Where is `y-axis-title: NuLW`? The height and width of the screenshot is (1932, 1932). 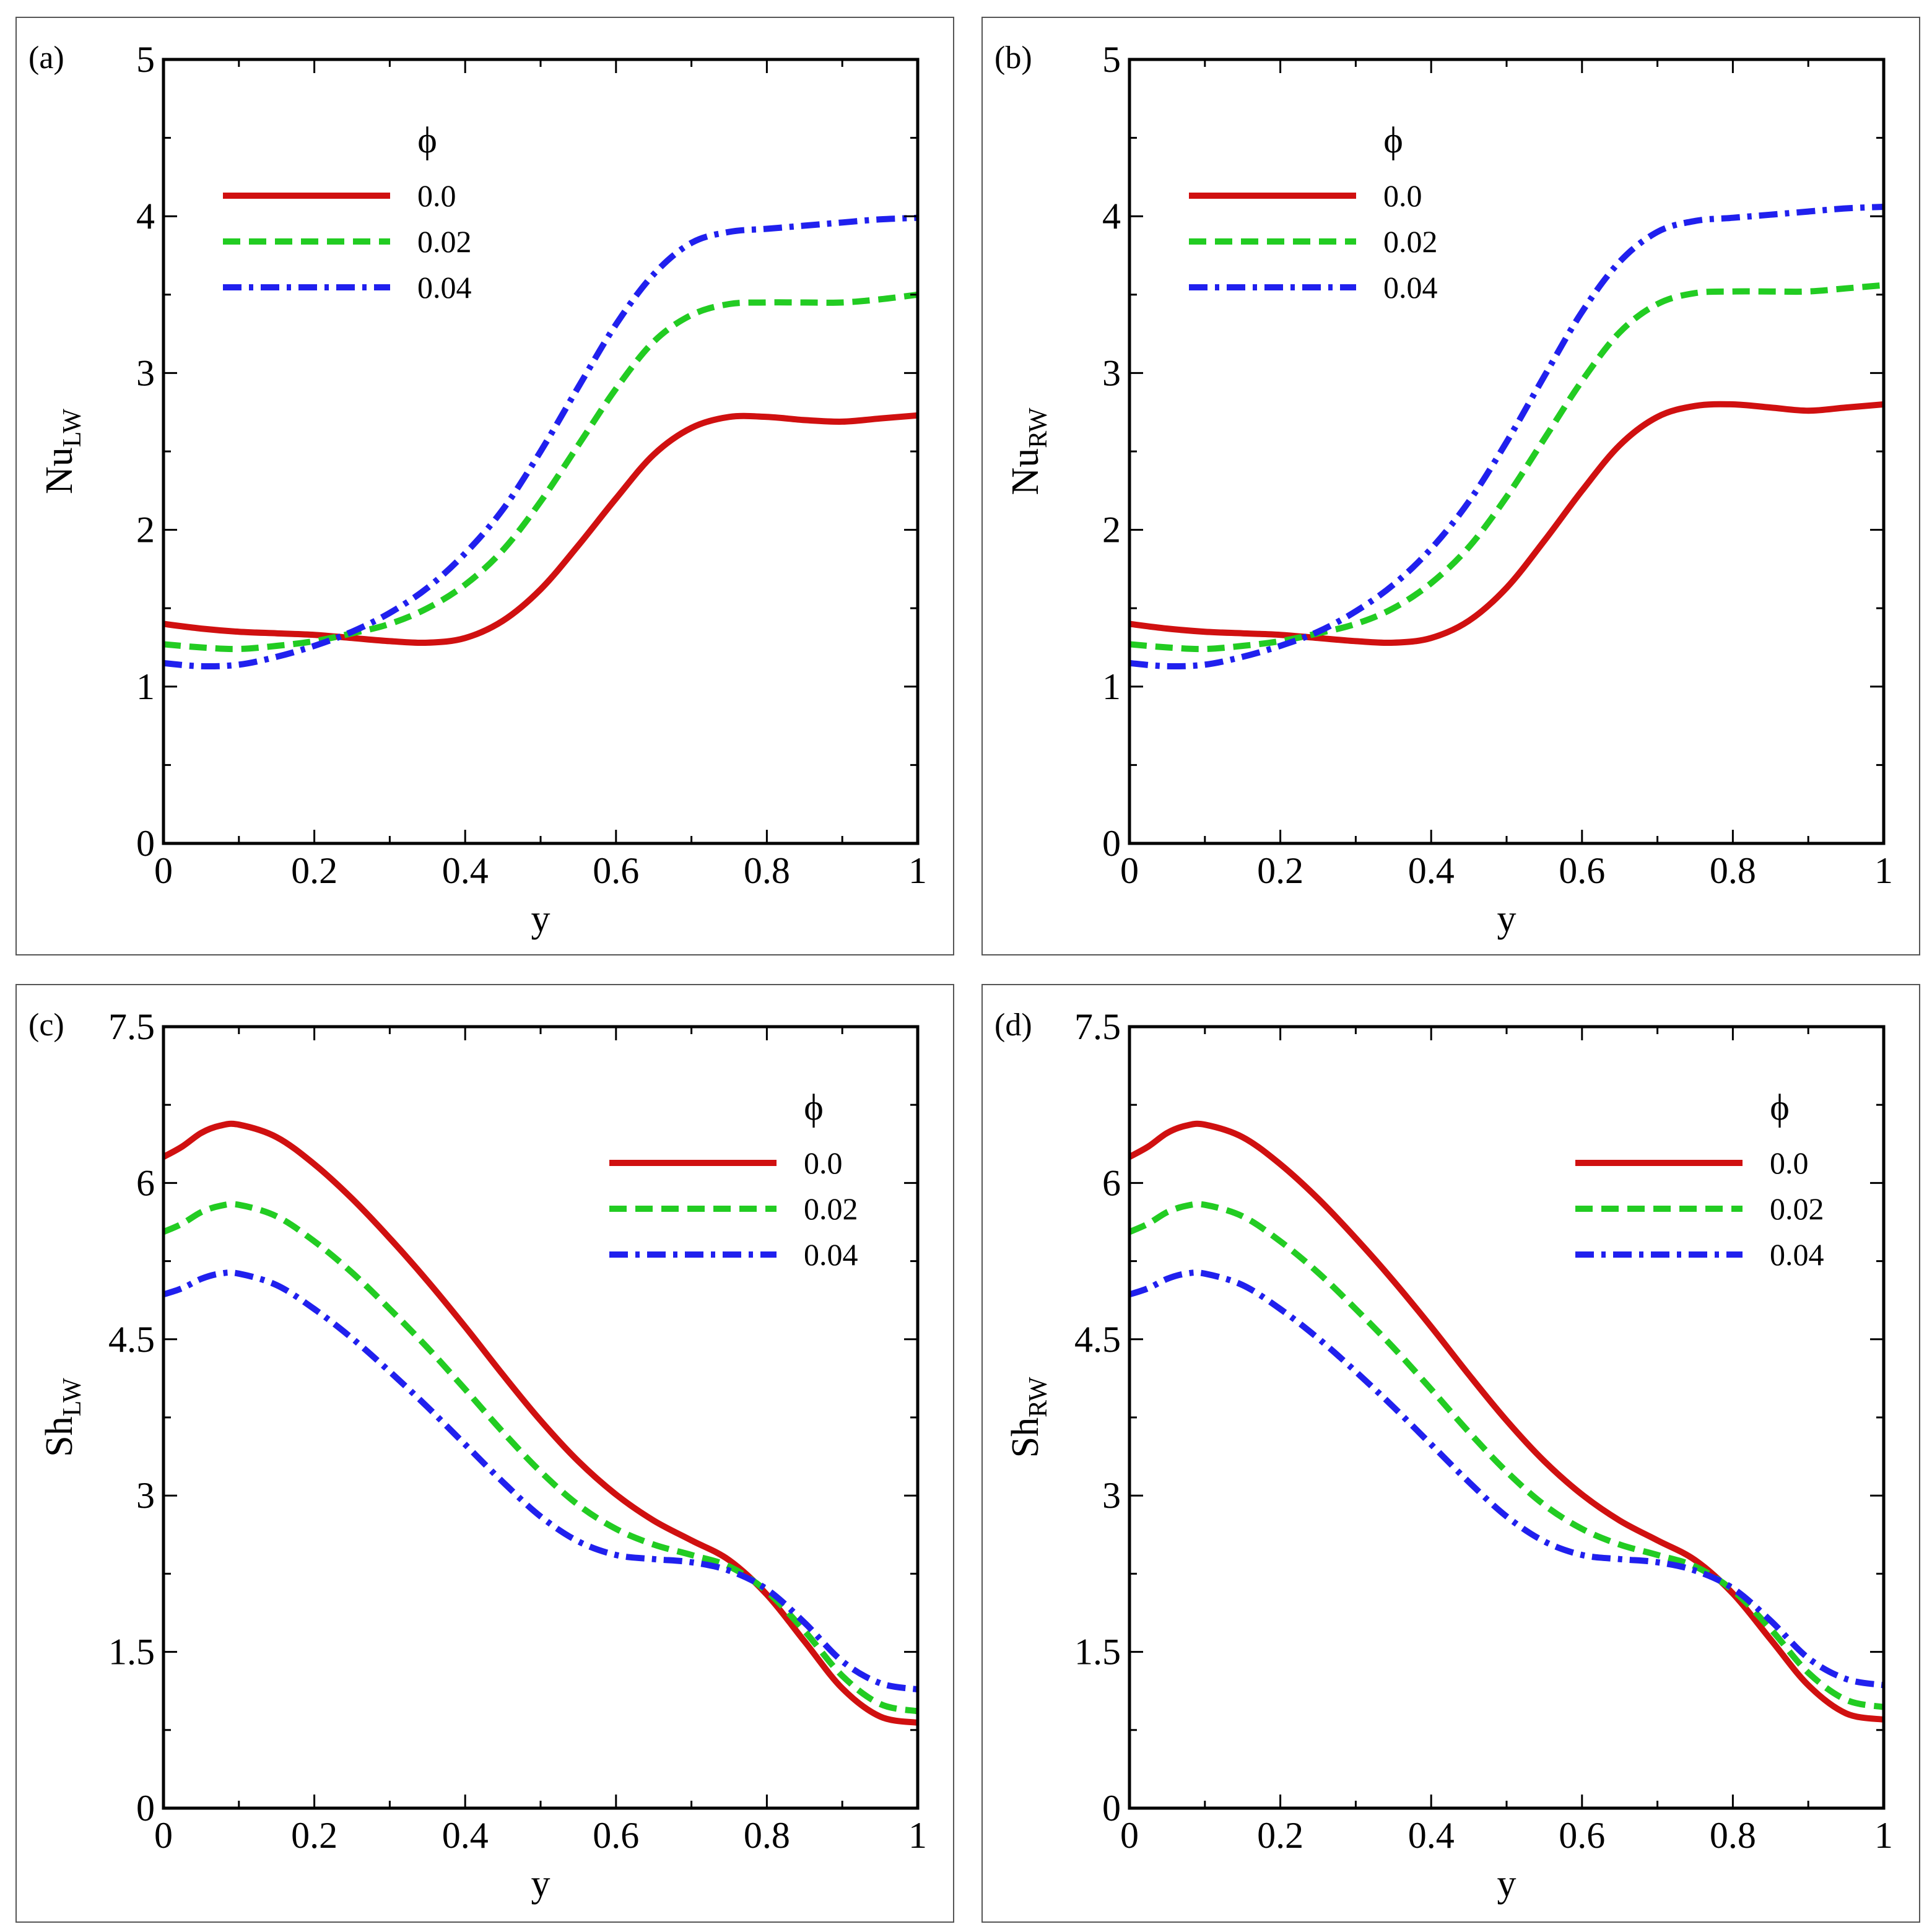
y-axis-title: NuLW is located at coordinates (62, 451).